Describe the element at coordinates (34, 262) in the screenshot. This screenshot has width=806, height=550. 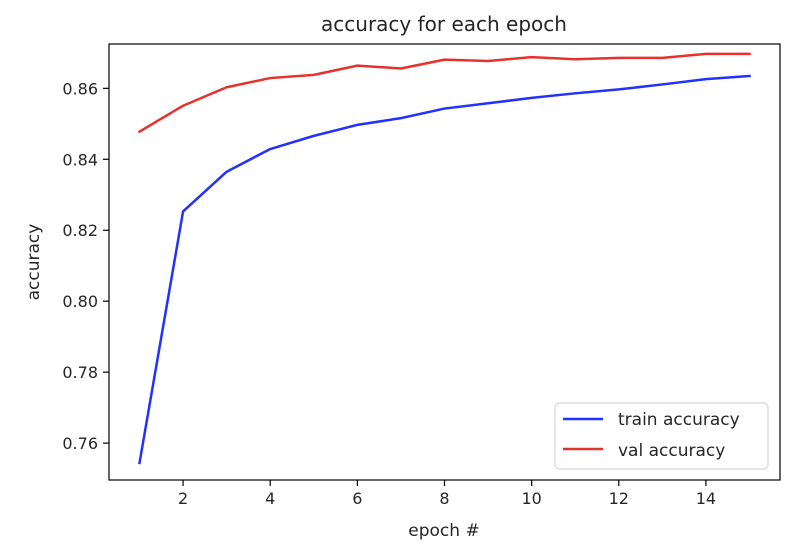
I see `y-axis-title: accuracy` at that location.